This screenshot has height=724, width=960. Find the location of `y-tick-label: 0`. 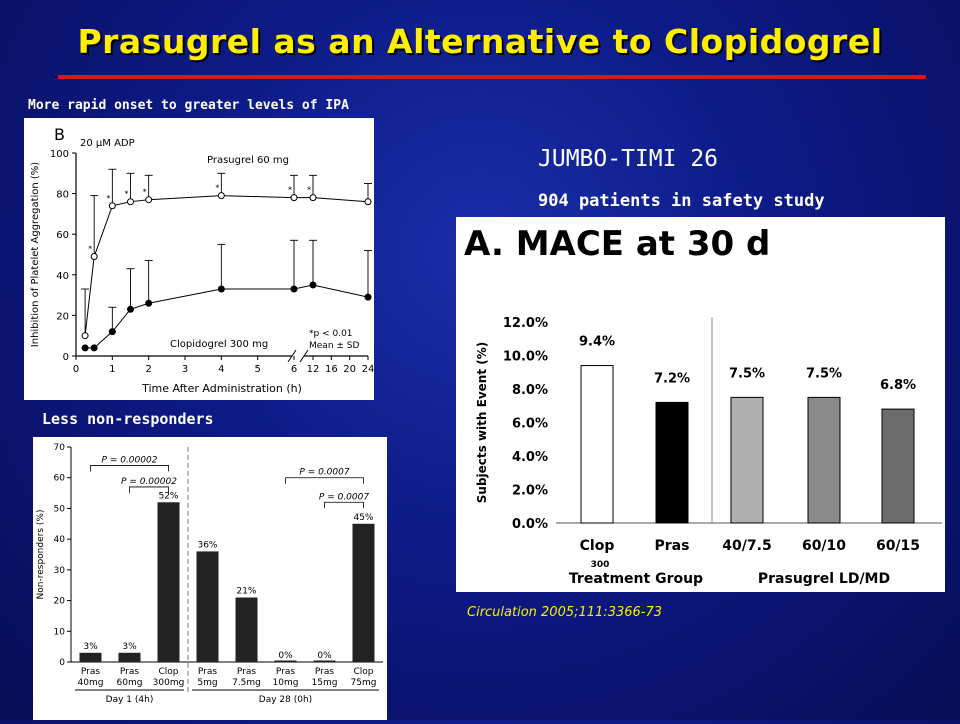

y-tick-label: 0 is located at coordinates (66, 357).